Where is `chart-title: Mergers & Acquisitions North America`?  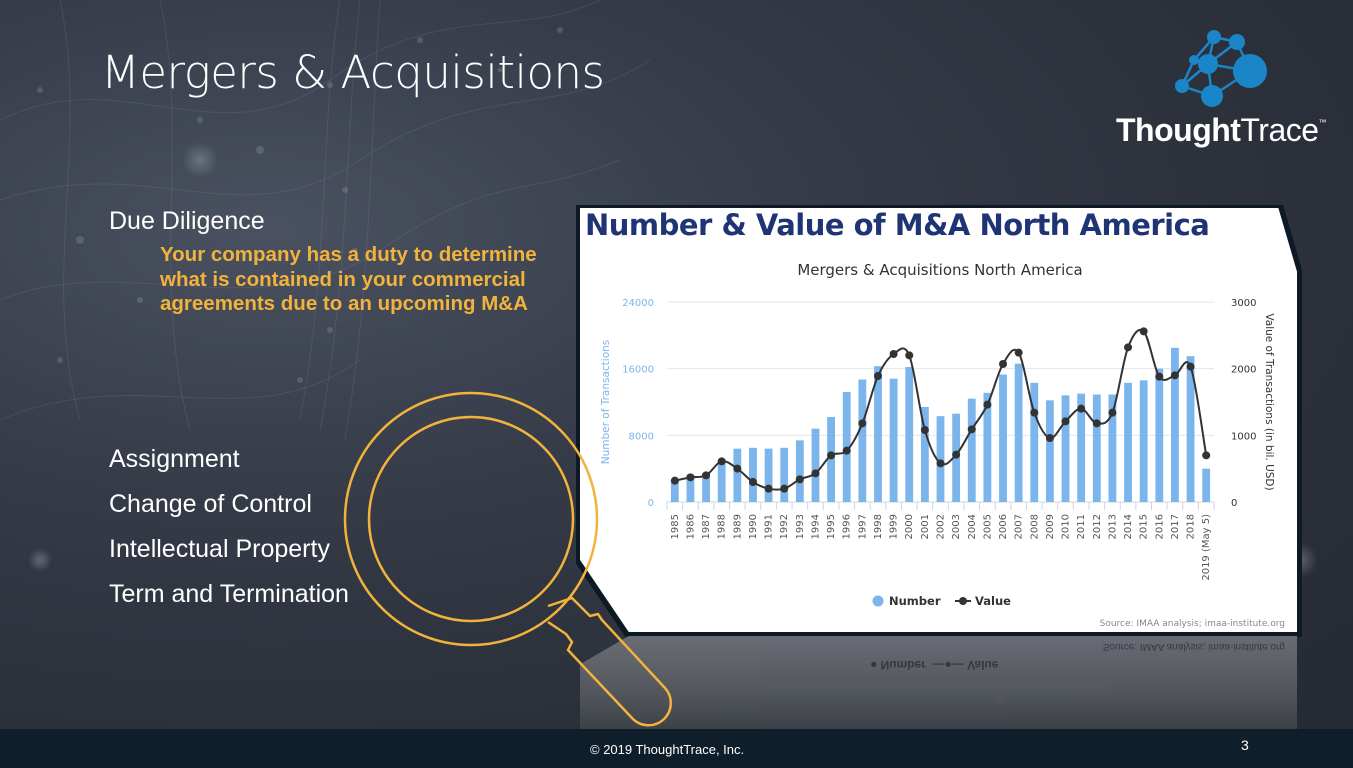
chart-title: Mergers & Acquisitions North America is located at coordinates (939, 270).